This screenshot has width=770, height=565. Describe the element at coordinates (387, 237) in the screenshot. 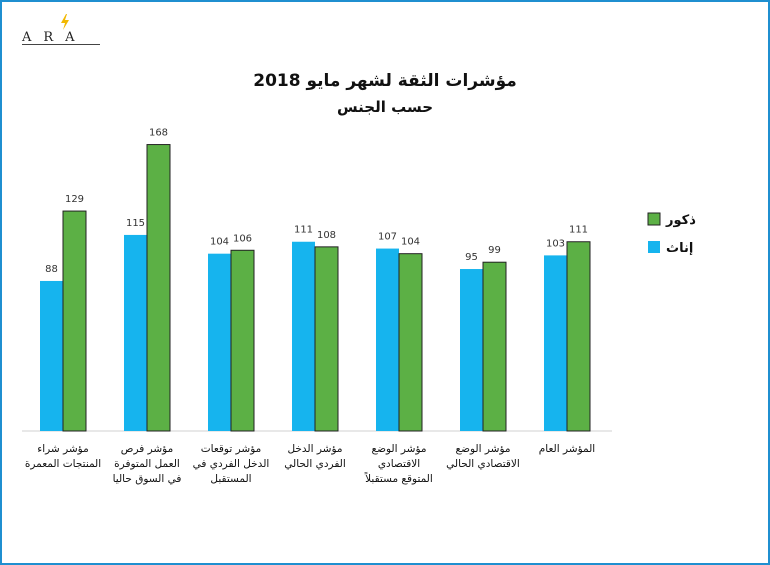

I see `value-label-female-5: 107` at that location.